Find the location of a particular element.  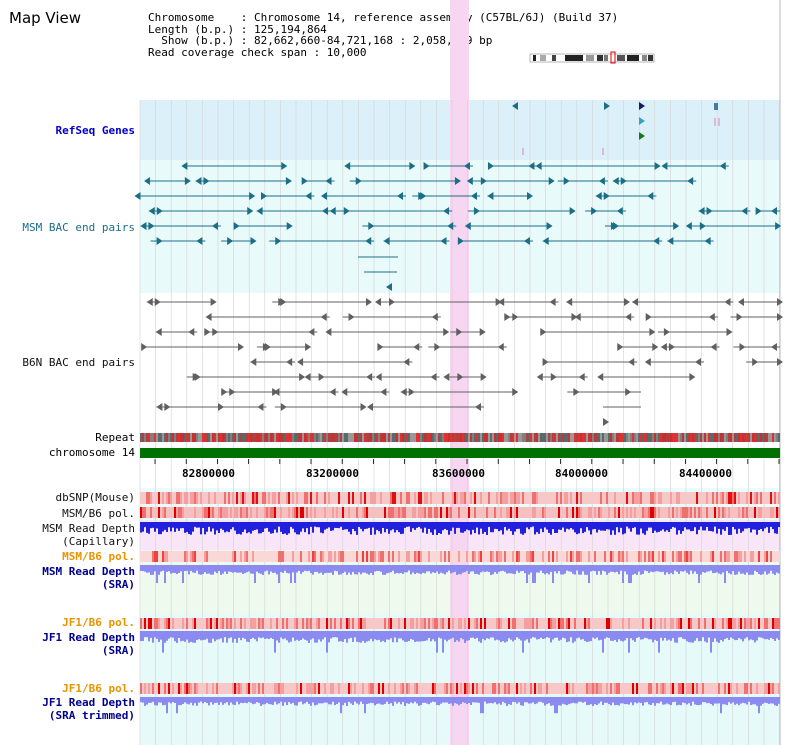

msm-bac-end is located at coordinates (688, 226).